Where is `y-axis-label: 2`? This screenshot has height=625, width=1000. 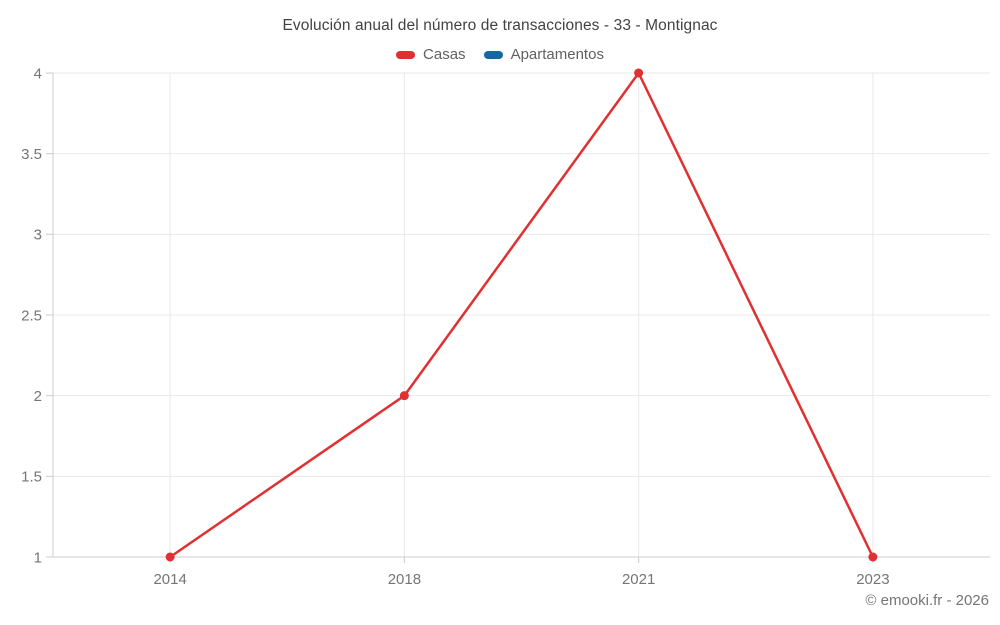 y-axis-label: 2 is located at coordinates (38, 396).